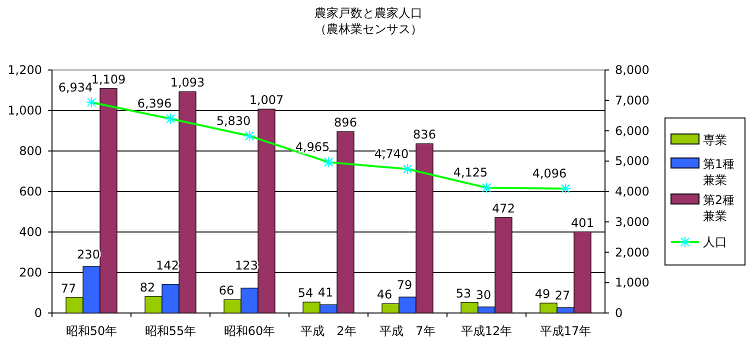  What do you see at coordinates (154, 103) in the screenshot?
I see `data-label: 6,396` at bounding box center [154, 103].